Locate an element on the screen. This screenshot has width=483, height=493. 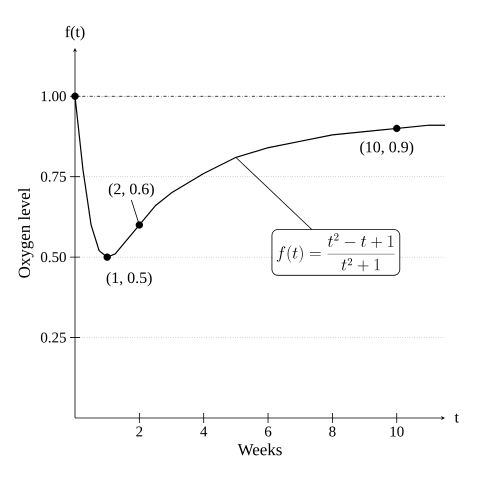
y-tick-label: 1.00 is located at coordinates (54, 96).